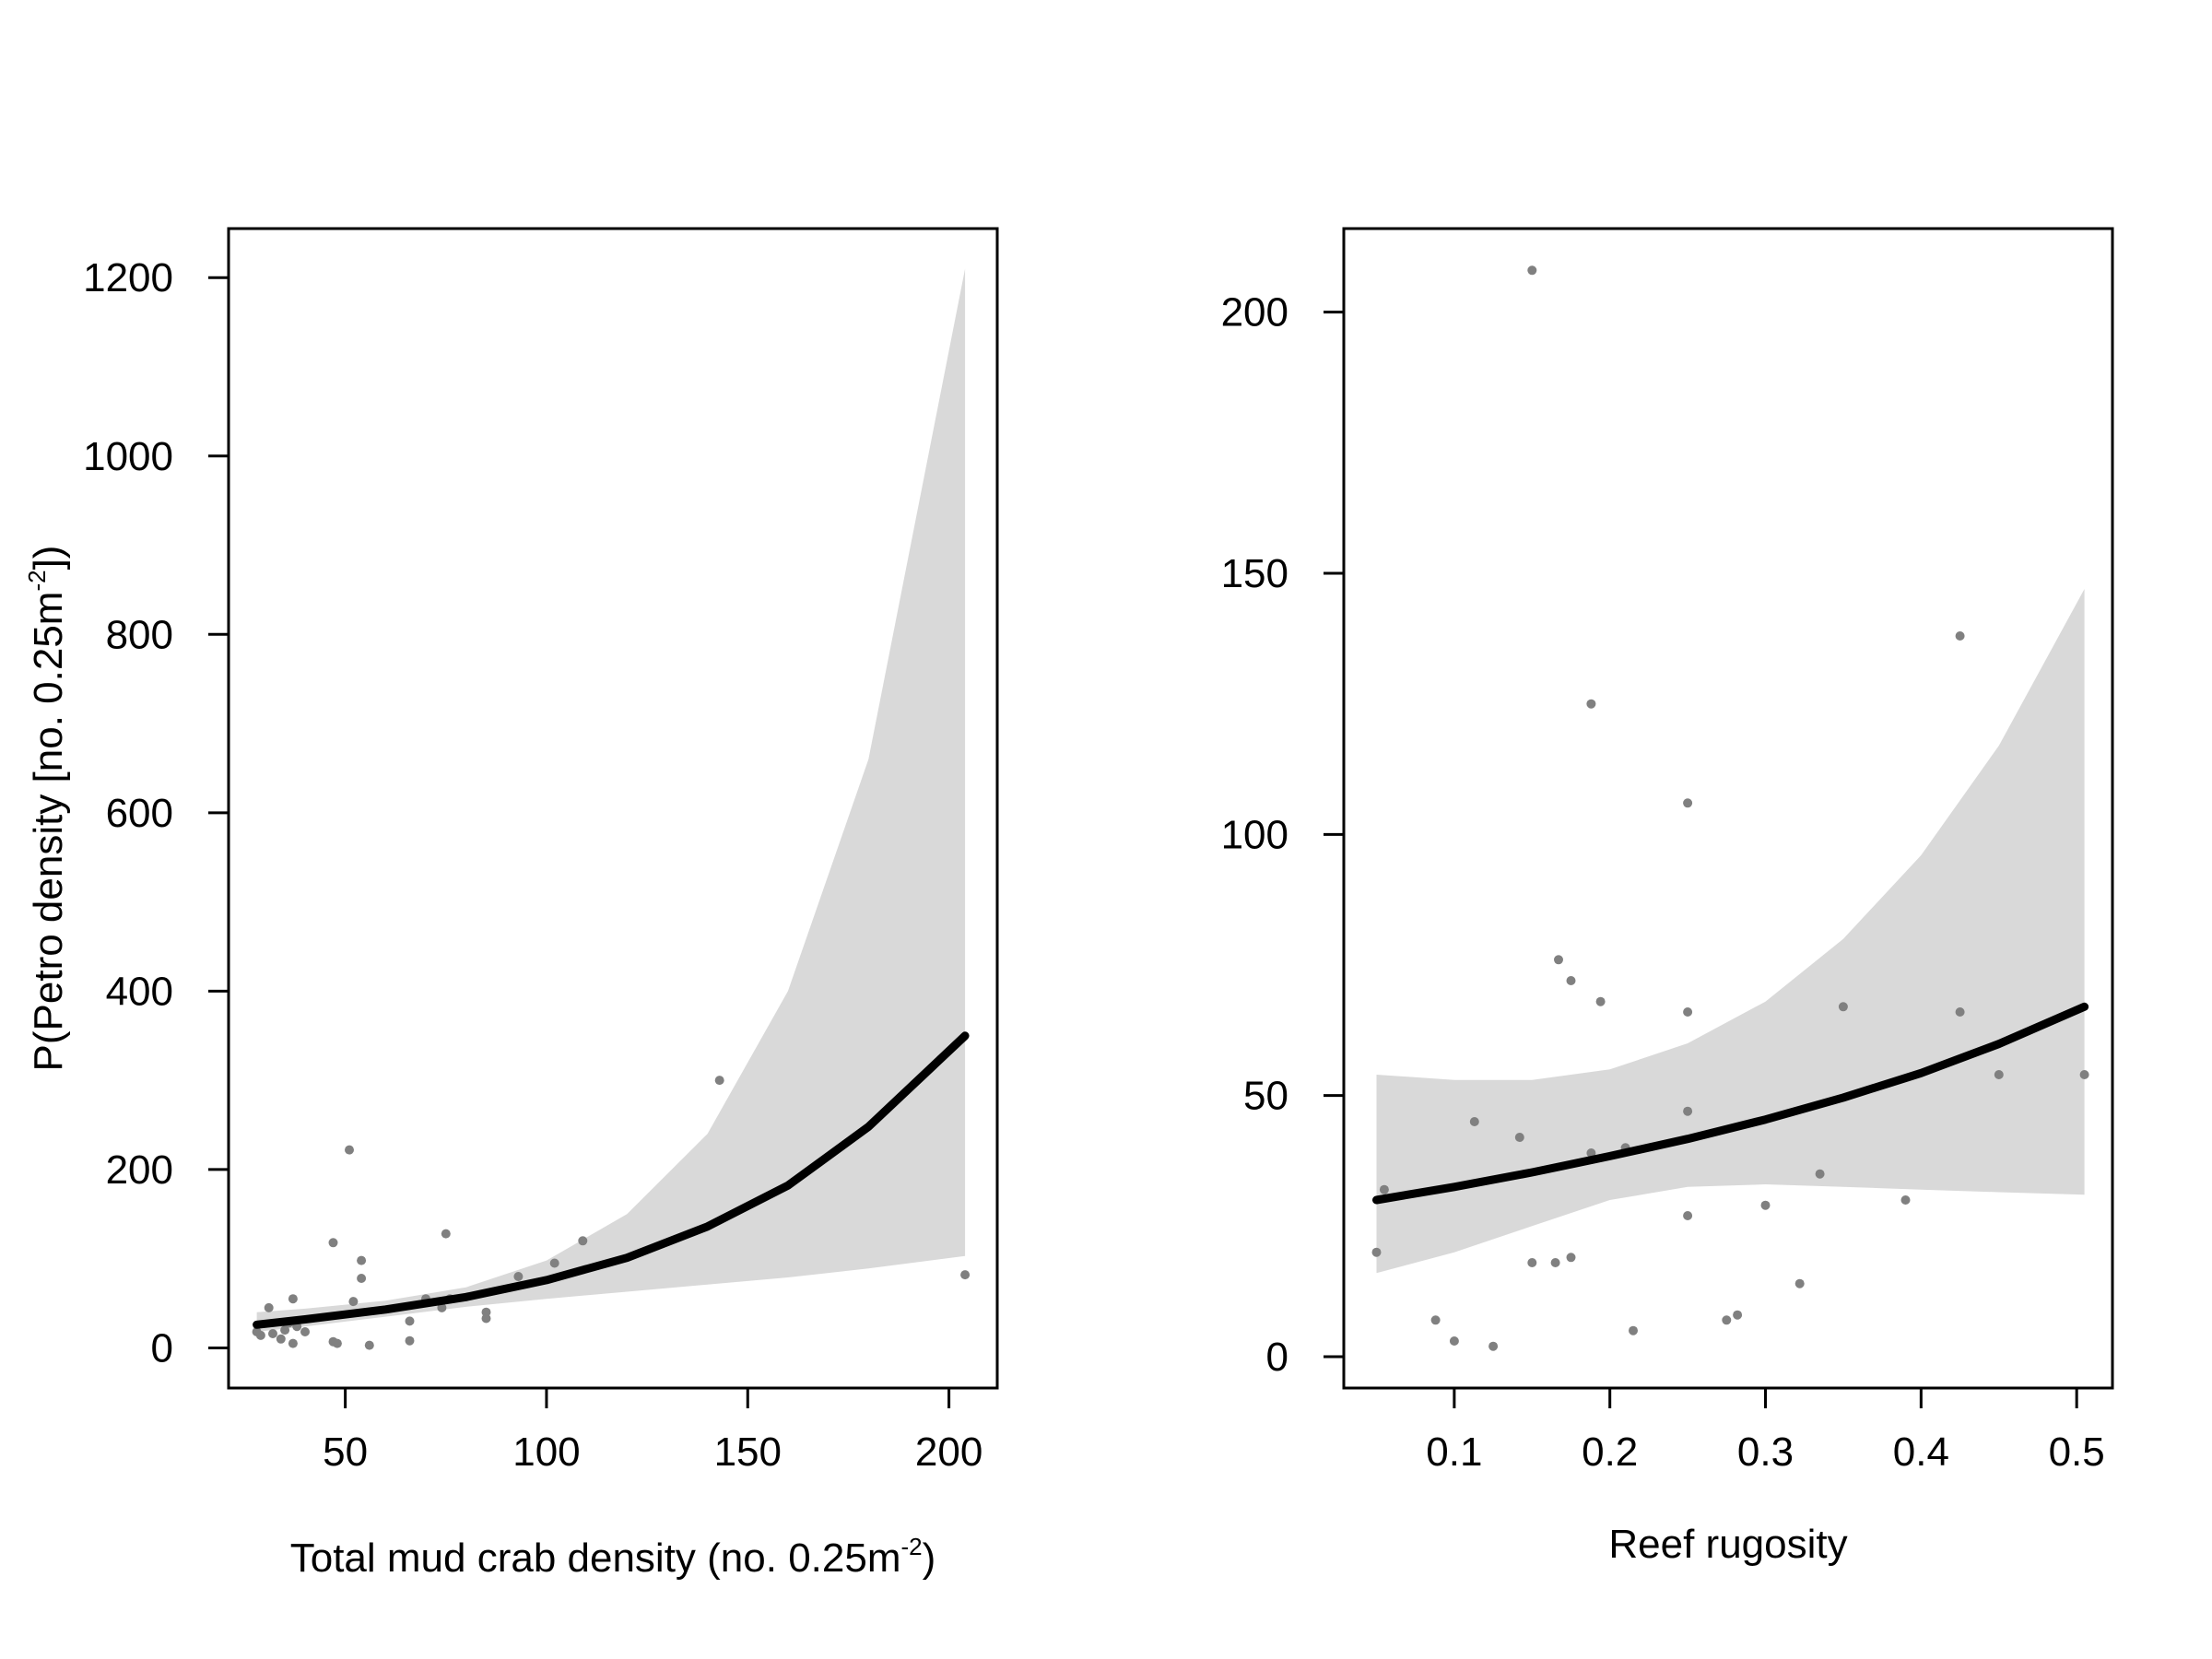  What do you see at coordinates (345, 1452) in the screenshot?
I see `x-tick-label: 50` at bounding box center [345, 1452].